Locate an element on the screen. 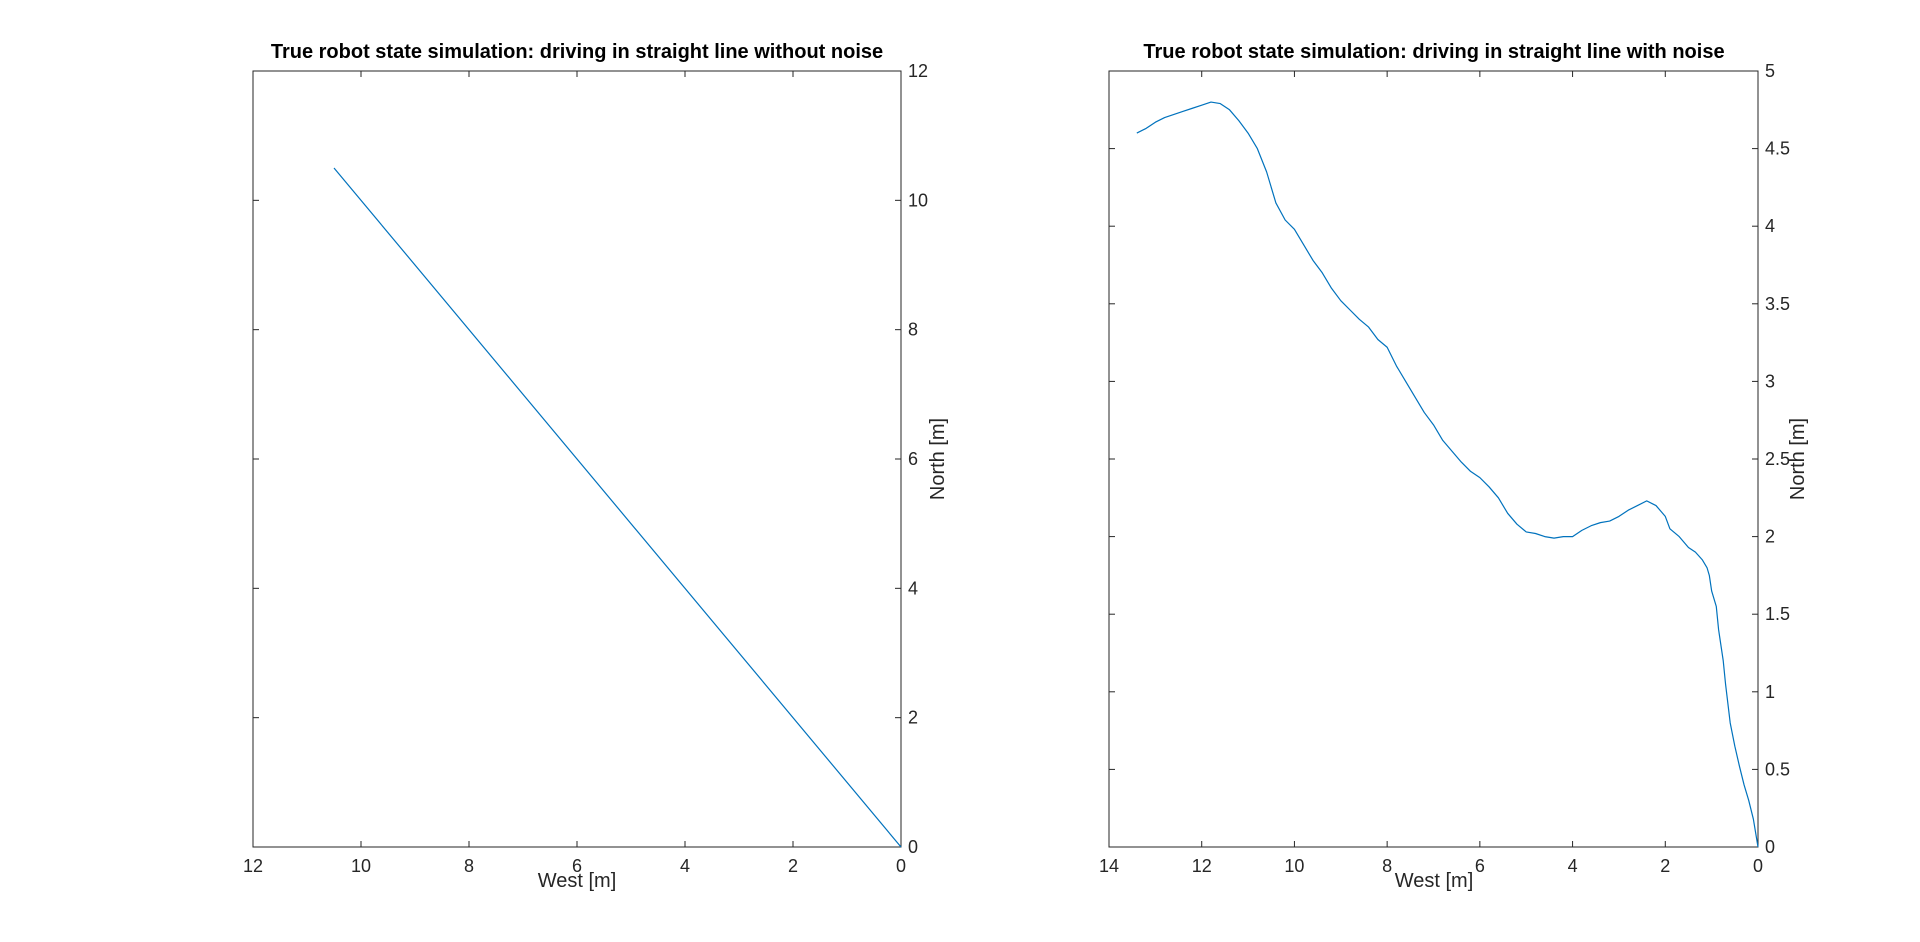 This screenshot has width=1920, height=942. y-tick-label: 8 is located at coordinates (913, 330).